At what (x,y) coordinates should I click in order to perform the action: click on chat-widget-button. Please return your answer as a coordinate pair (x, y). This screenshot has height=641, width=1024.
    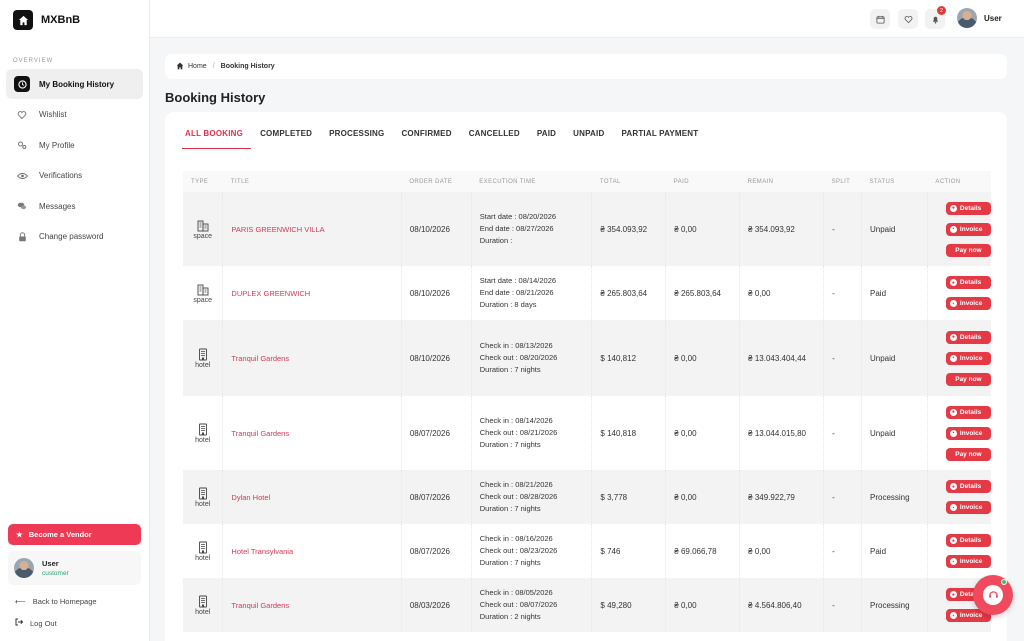
    Looking at the image, I should click on (993, 595).